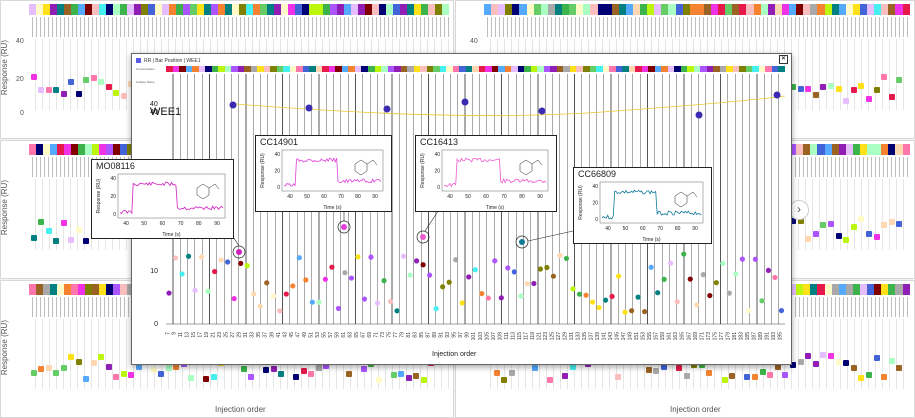 The width and height of the screenshot is (915, 418). I want to click on x-tick-label: 139, so click(598, 336).